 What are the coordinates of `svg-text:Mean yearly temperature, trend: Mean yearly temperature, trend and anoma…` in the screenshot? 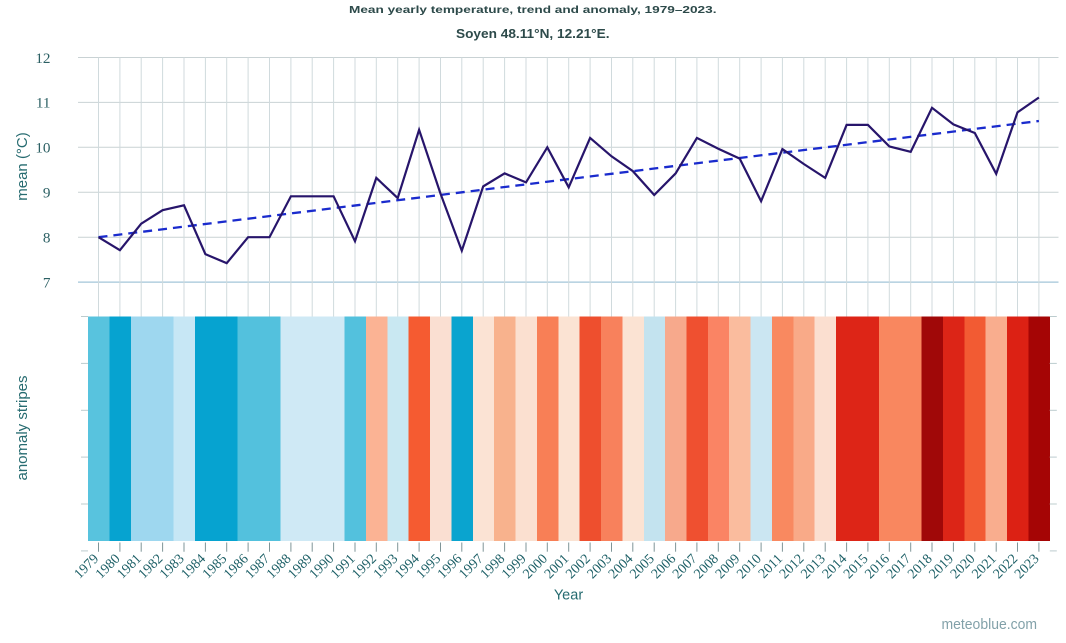 It's located at (533, 10).